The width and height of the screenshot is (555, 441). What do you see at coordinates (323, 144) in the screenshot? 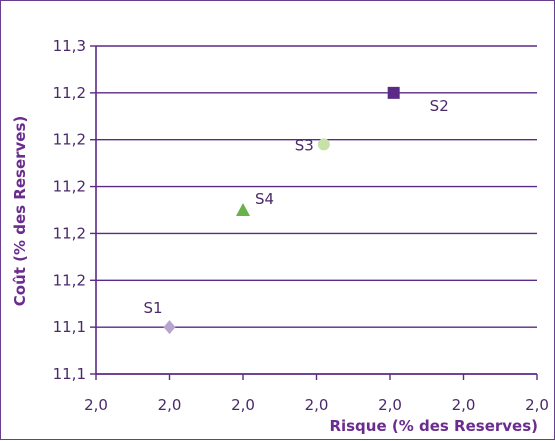
I see `point-s3` at bounding box center [323, 144].